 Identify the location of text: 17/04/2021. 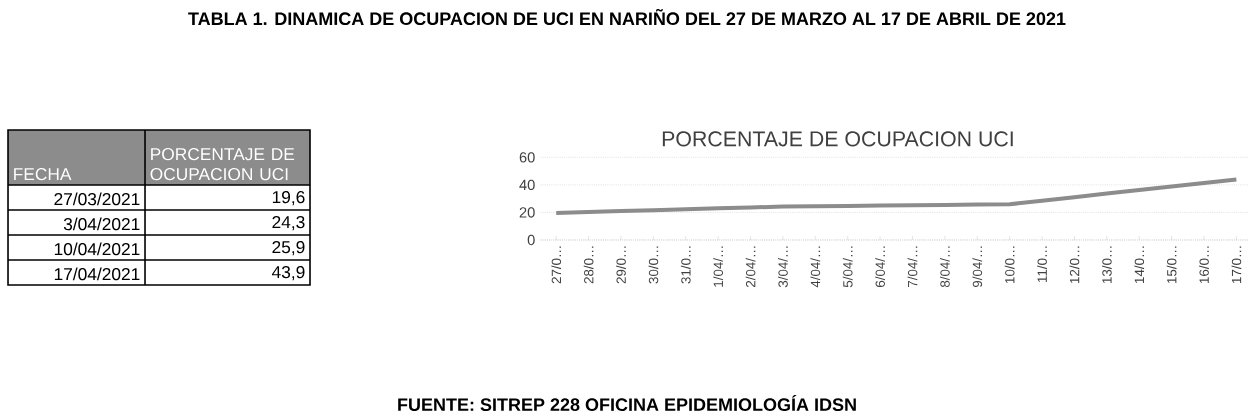
(97, 274).